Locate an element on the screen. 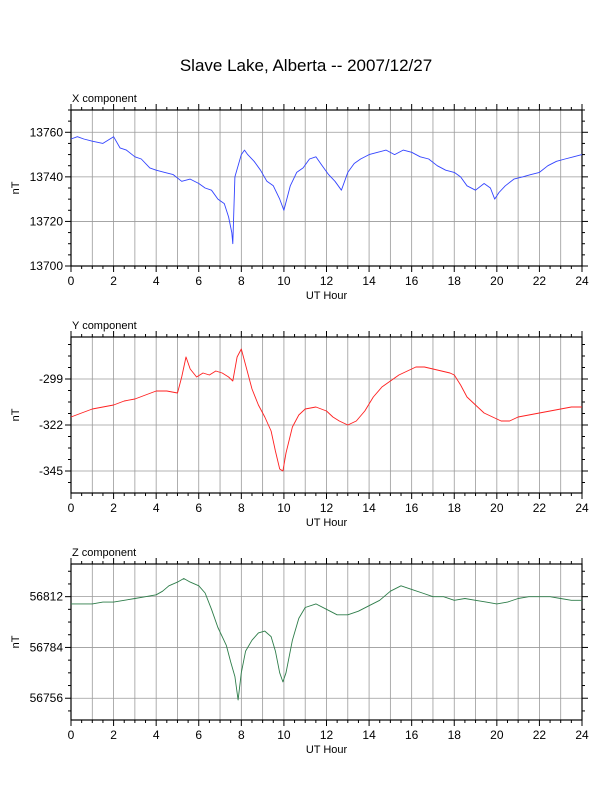  y-tick-label: -345 is located at coordinates (51, 471).